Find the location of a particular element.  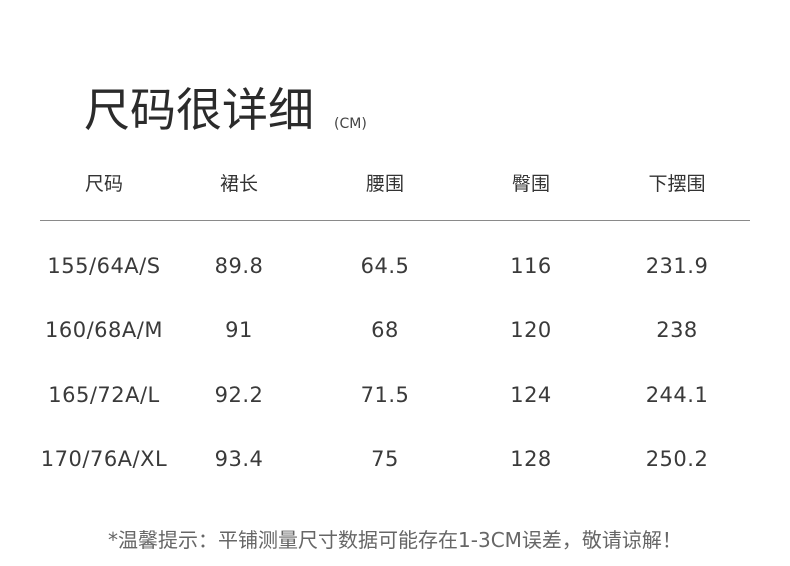

page-title: 尺码很详细 is located at coordinates (199, 110).